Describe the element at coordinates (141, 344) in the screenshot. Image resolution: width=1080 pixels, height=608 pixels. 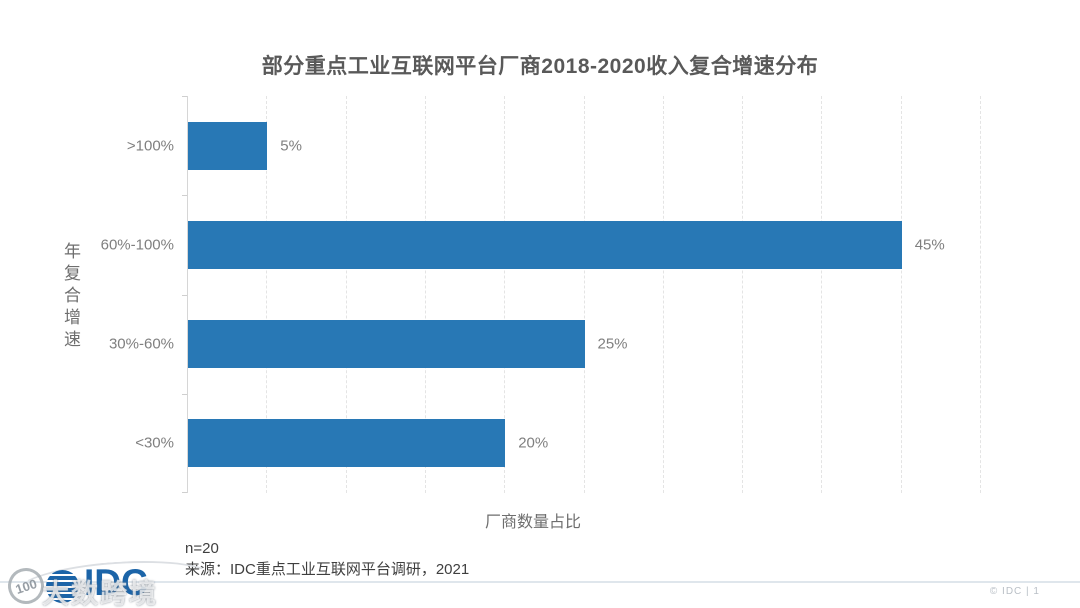
I see `category-label: 30%-60%` at that location.